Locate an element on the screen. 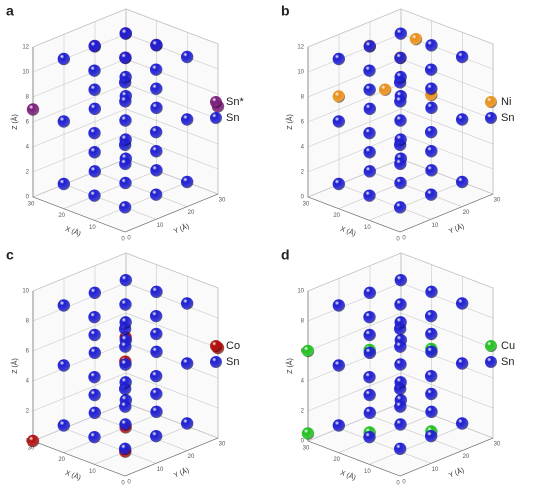 The image size is (550, 488). z-tick-label: 6 is located at coordinates (303, 123).